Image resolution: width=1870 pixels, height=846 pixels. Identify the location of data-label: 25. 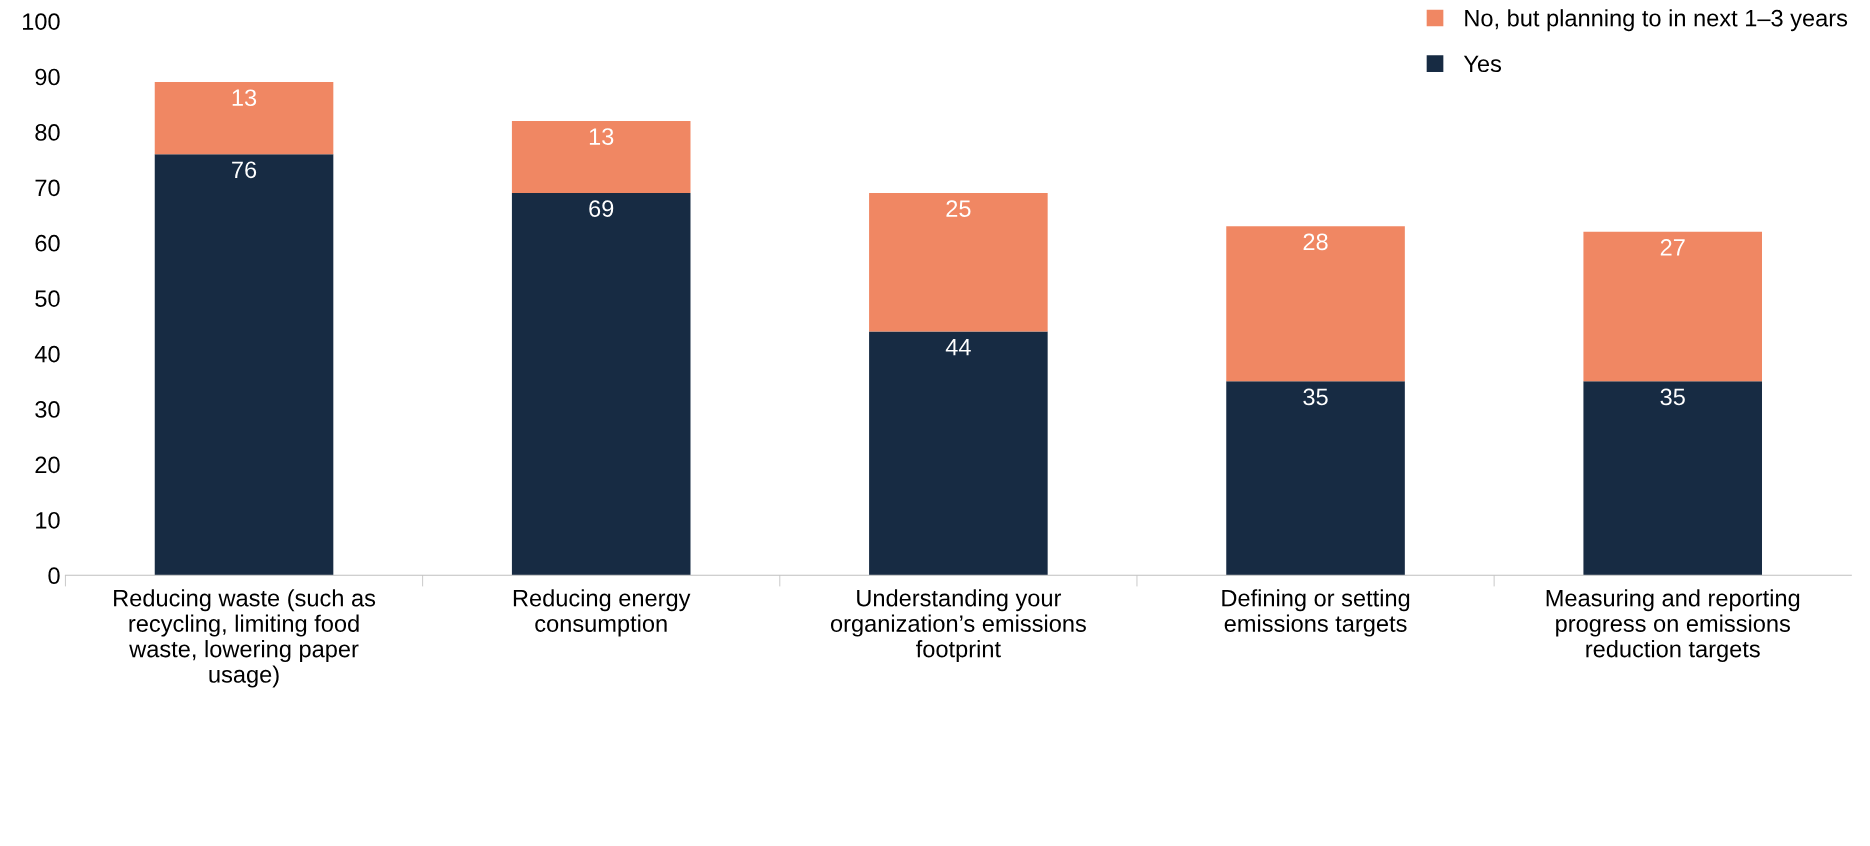
(958, 208).